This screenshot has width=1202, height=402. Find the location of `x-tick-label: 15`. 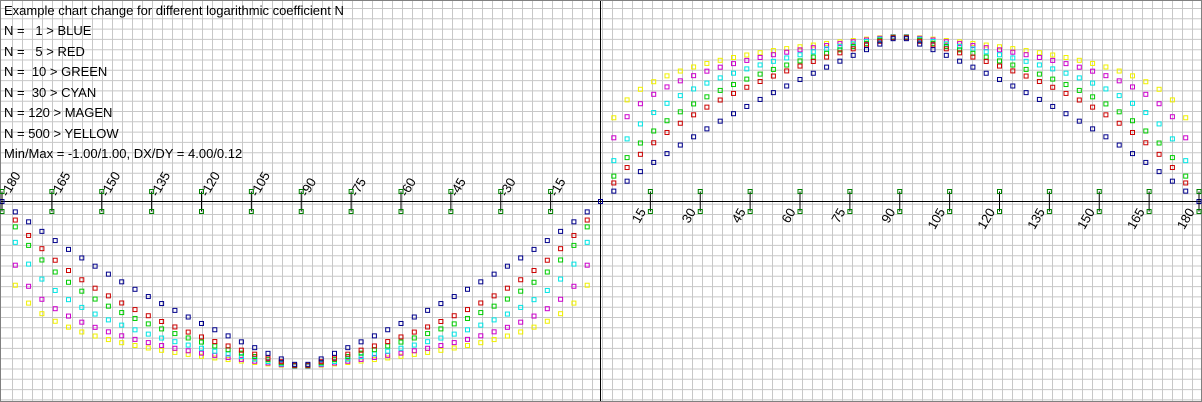

x-tick-label: 15 is located at coordinates (639, 216).